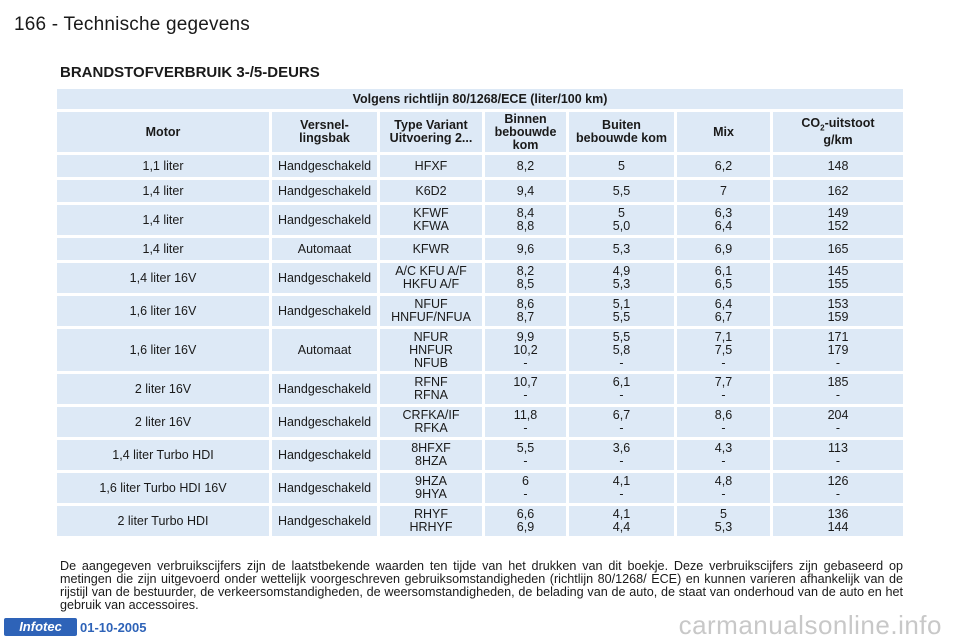  Describe the element at coordinates (623, 132) in the screenshot. I see `col-header-extra-urban: Buiten bebouwde kom` at that location.